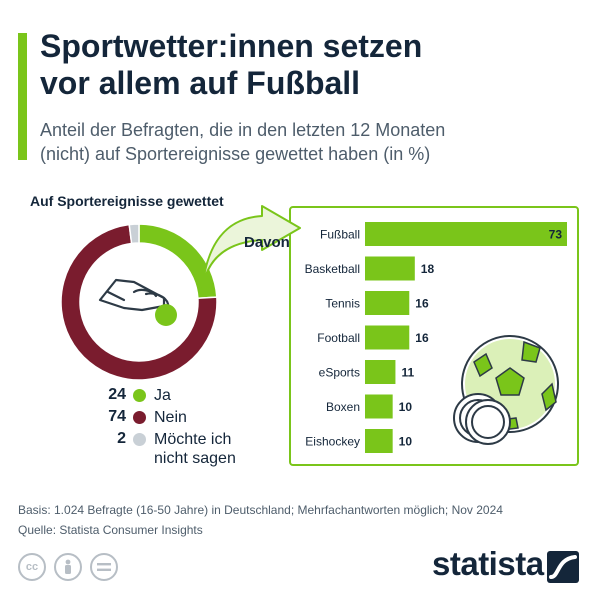  I want to click on footer-source: Quelle: Statista Consumer Insights, so click(110, 530).